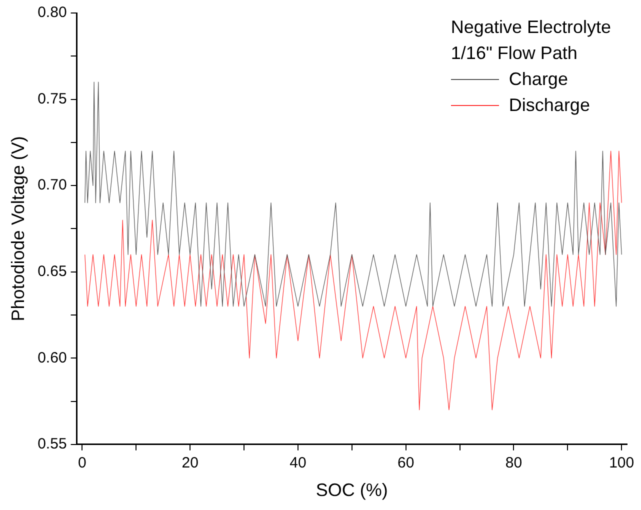  Describe the element at coordinates (405, 463) in the screenshot. I see `x-tick-label: 60` at that location.